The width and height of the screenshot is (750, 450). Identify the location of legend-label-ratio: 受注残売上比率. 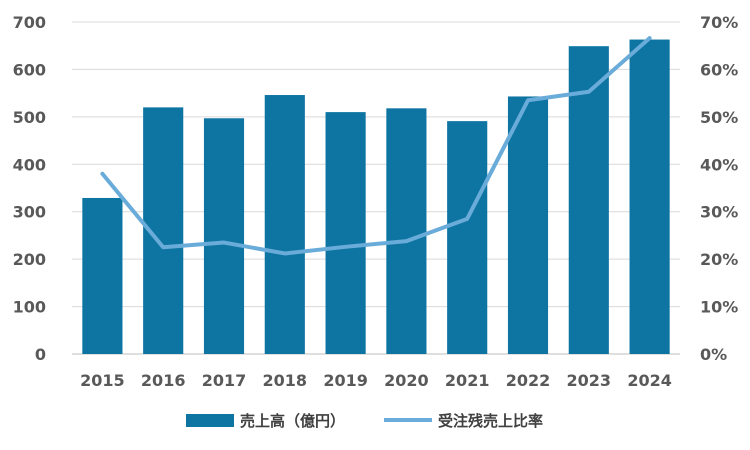
(490, 421).